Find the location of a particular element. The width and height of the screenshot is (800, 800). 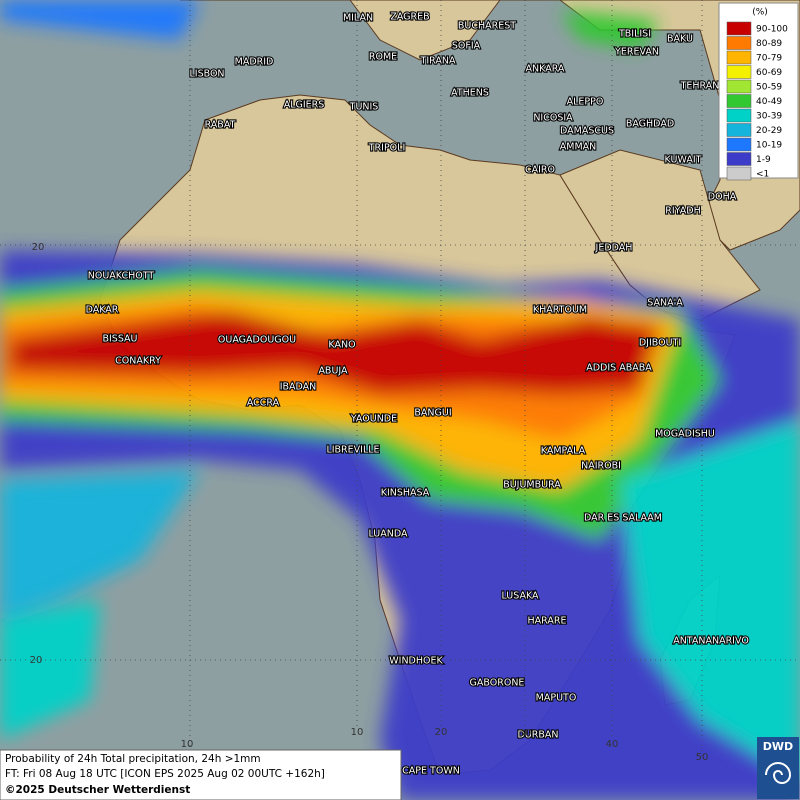

legend-unit: (%) is located at coordinates (760, 13).